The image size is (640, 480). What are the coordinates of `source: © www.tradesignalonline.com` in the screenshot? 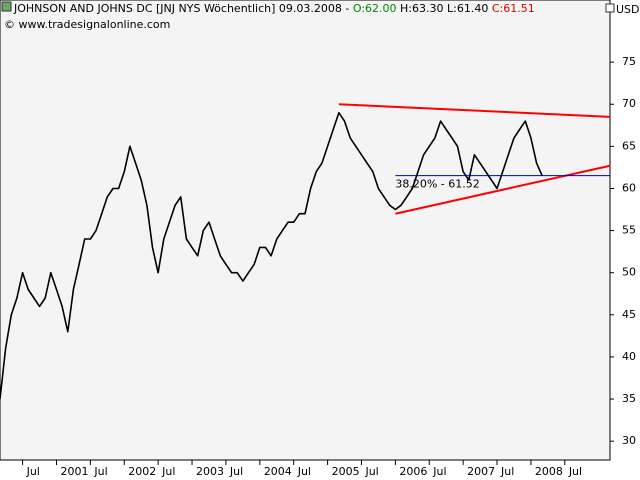 It's located at (87, 24).